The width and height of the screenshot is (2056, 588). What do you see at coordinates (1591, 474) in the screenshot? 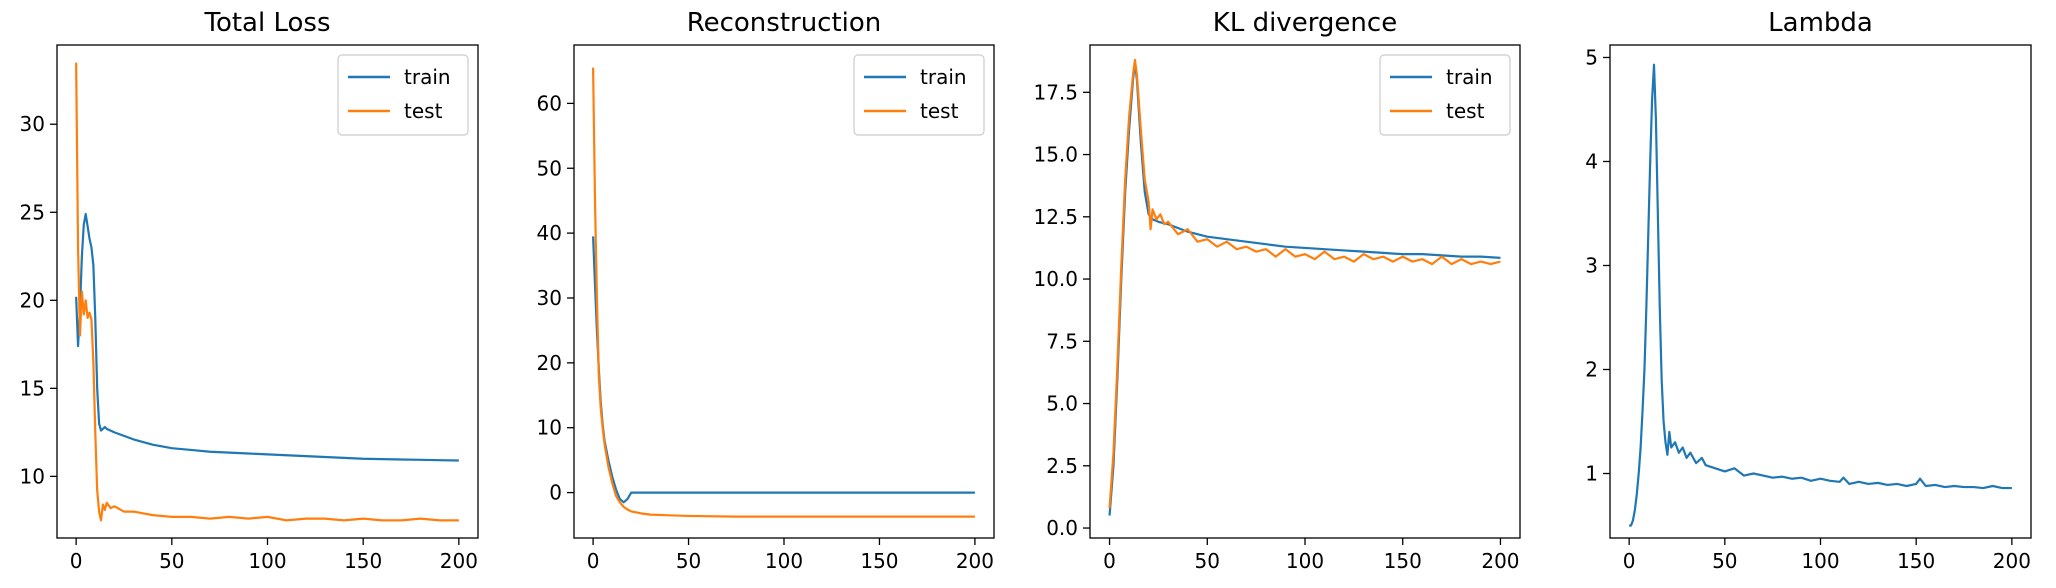
I see `y-tick-label: 1` at bounding box center [1591, 474].